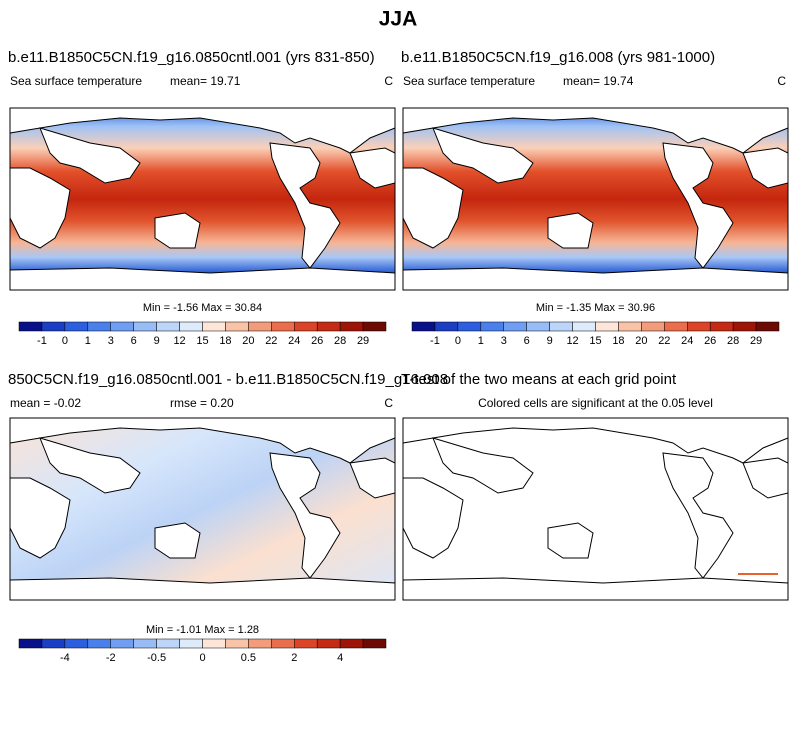  I want to click on colorbar-label: -2, so click(111, 658).